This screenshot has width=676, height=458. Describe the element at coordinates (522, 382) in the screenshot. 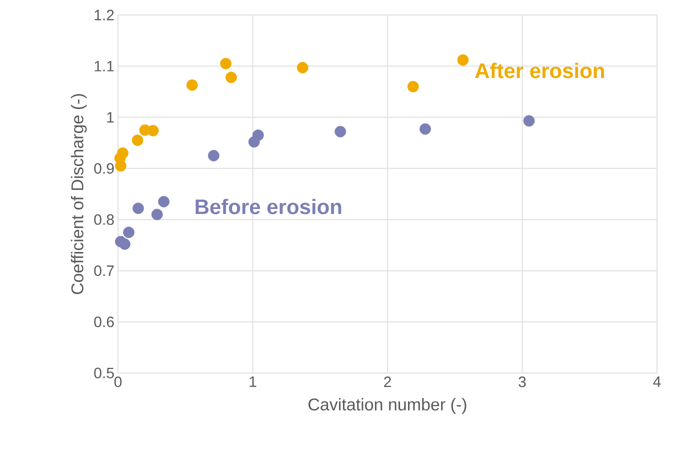

I see `x-tick-label: 3` at that location.